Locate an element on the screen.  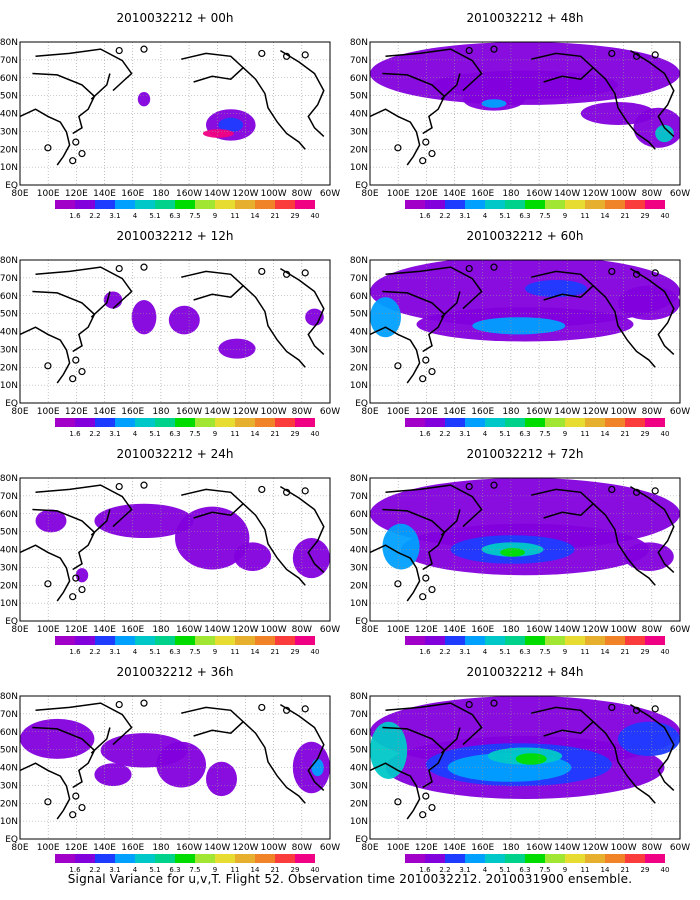
panel-title: 2010032212 + 72h is located at coordinates (525, 454).